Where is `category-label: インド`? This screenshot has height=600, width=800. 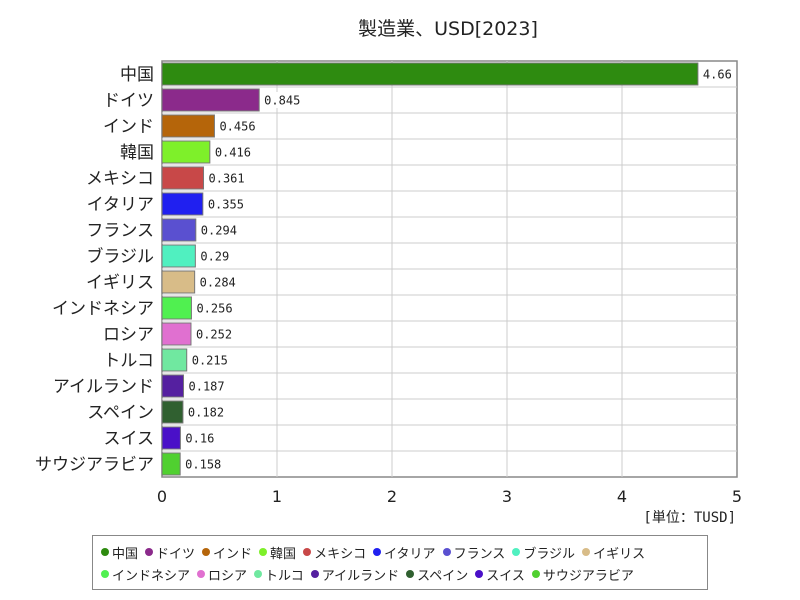 category-label: インド is located at coordinates (128, 127).